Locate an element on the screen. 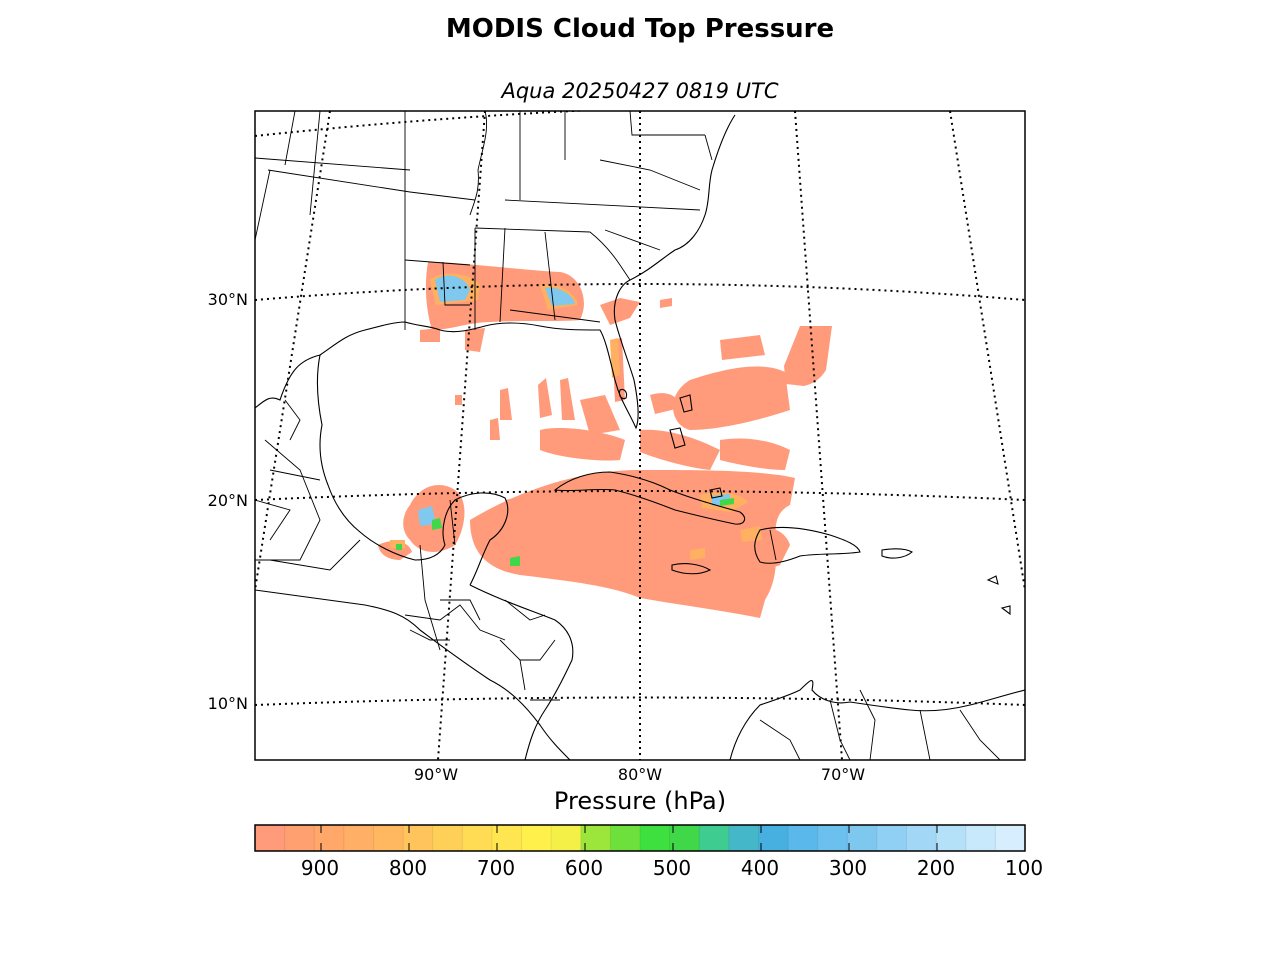 The height and width of the screenshot is (960, 1280). cloud-greenish-layer is located at coordinates (565, 532).